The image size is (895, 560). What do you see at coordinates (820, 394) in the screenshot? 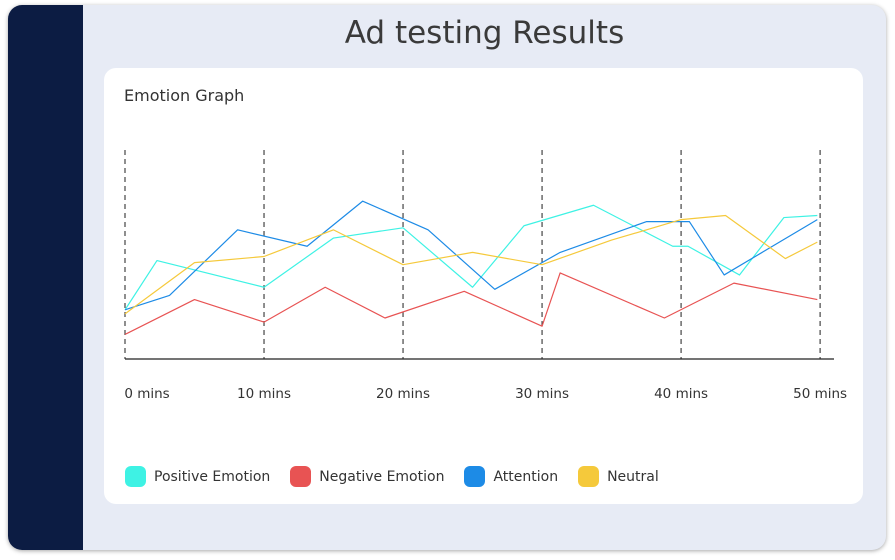
I see `x-tick-label: 50 mins` at bounding box center [820, 394].